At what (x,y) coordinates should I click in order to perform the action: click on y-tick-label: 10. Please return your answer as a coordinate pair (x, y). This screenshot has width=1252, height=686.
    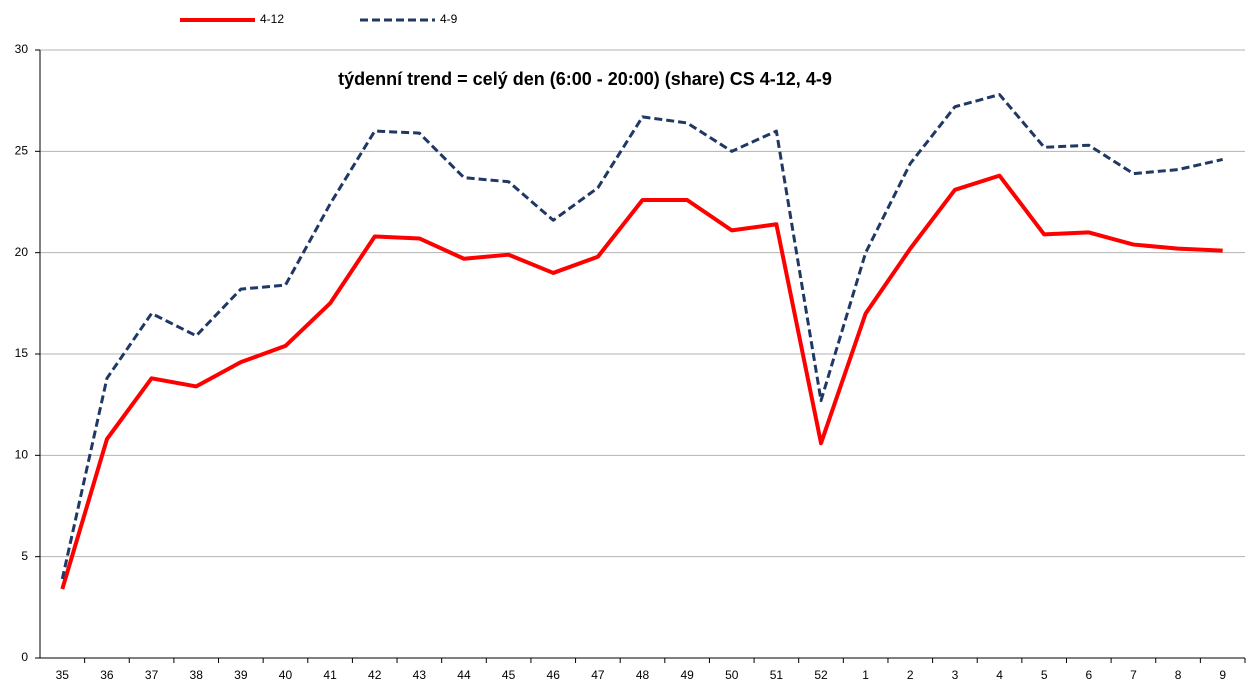
    Looking at the image, I should click on (22, 455).